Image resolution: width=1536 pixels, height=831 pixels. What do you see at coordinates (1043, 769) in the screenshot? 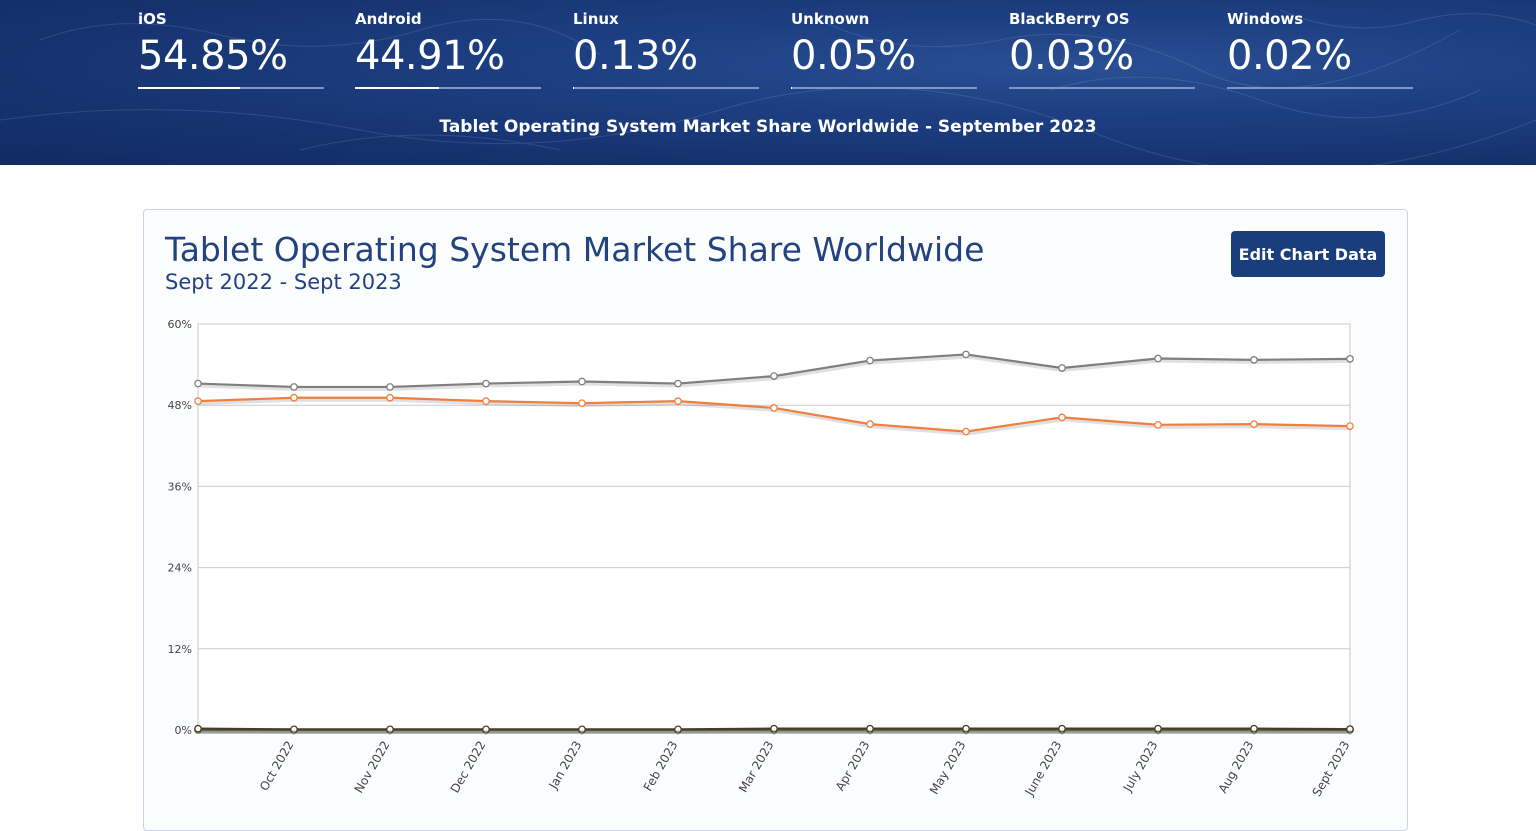
I see `x-tick-label: June 2023` at bounding box center [1043, 769].